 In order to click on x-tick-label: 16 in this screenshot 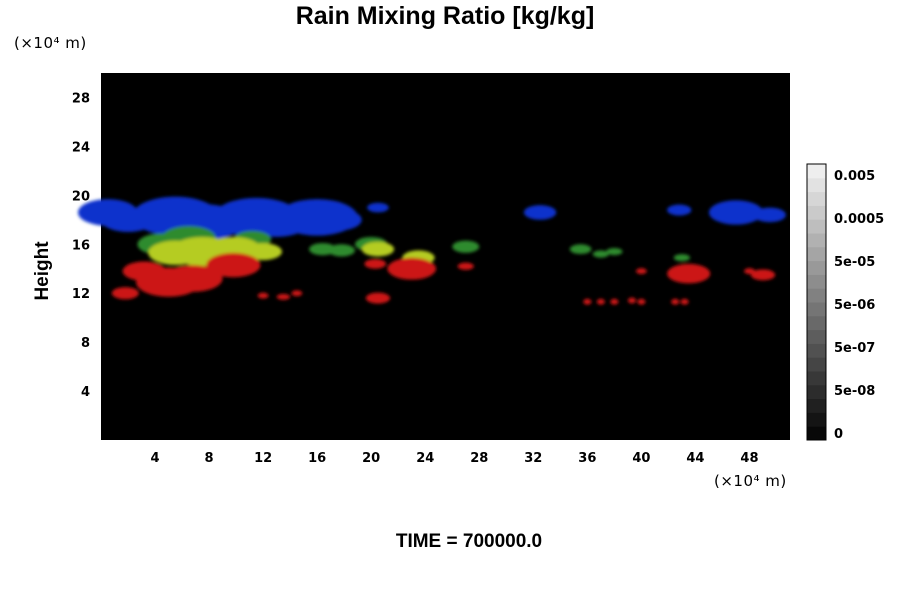, I will do `click(317, 458)`.